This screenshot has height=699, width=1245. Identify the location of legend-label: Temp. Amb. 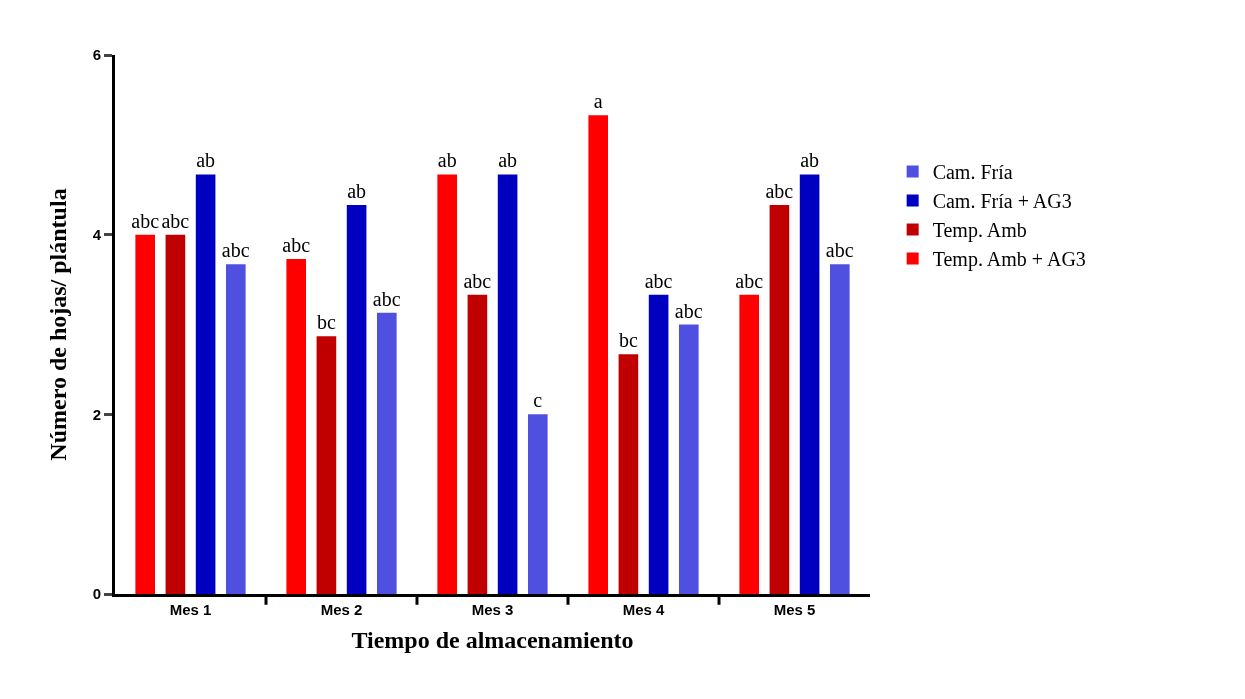
(979, 231).